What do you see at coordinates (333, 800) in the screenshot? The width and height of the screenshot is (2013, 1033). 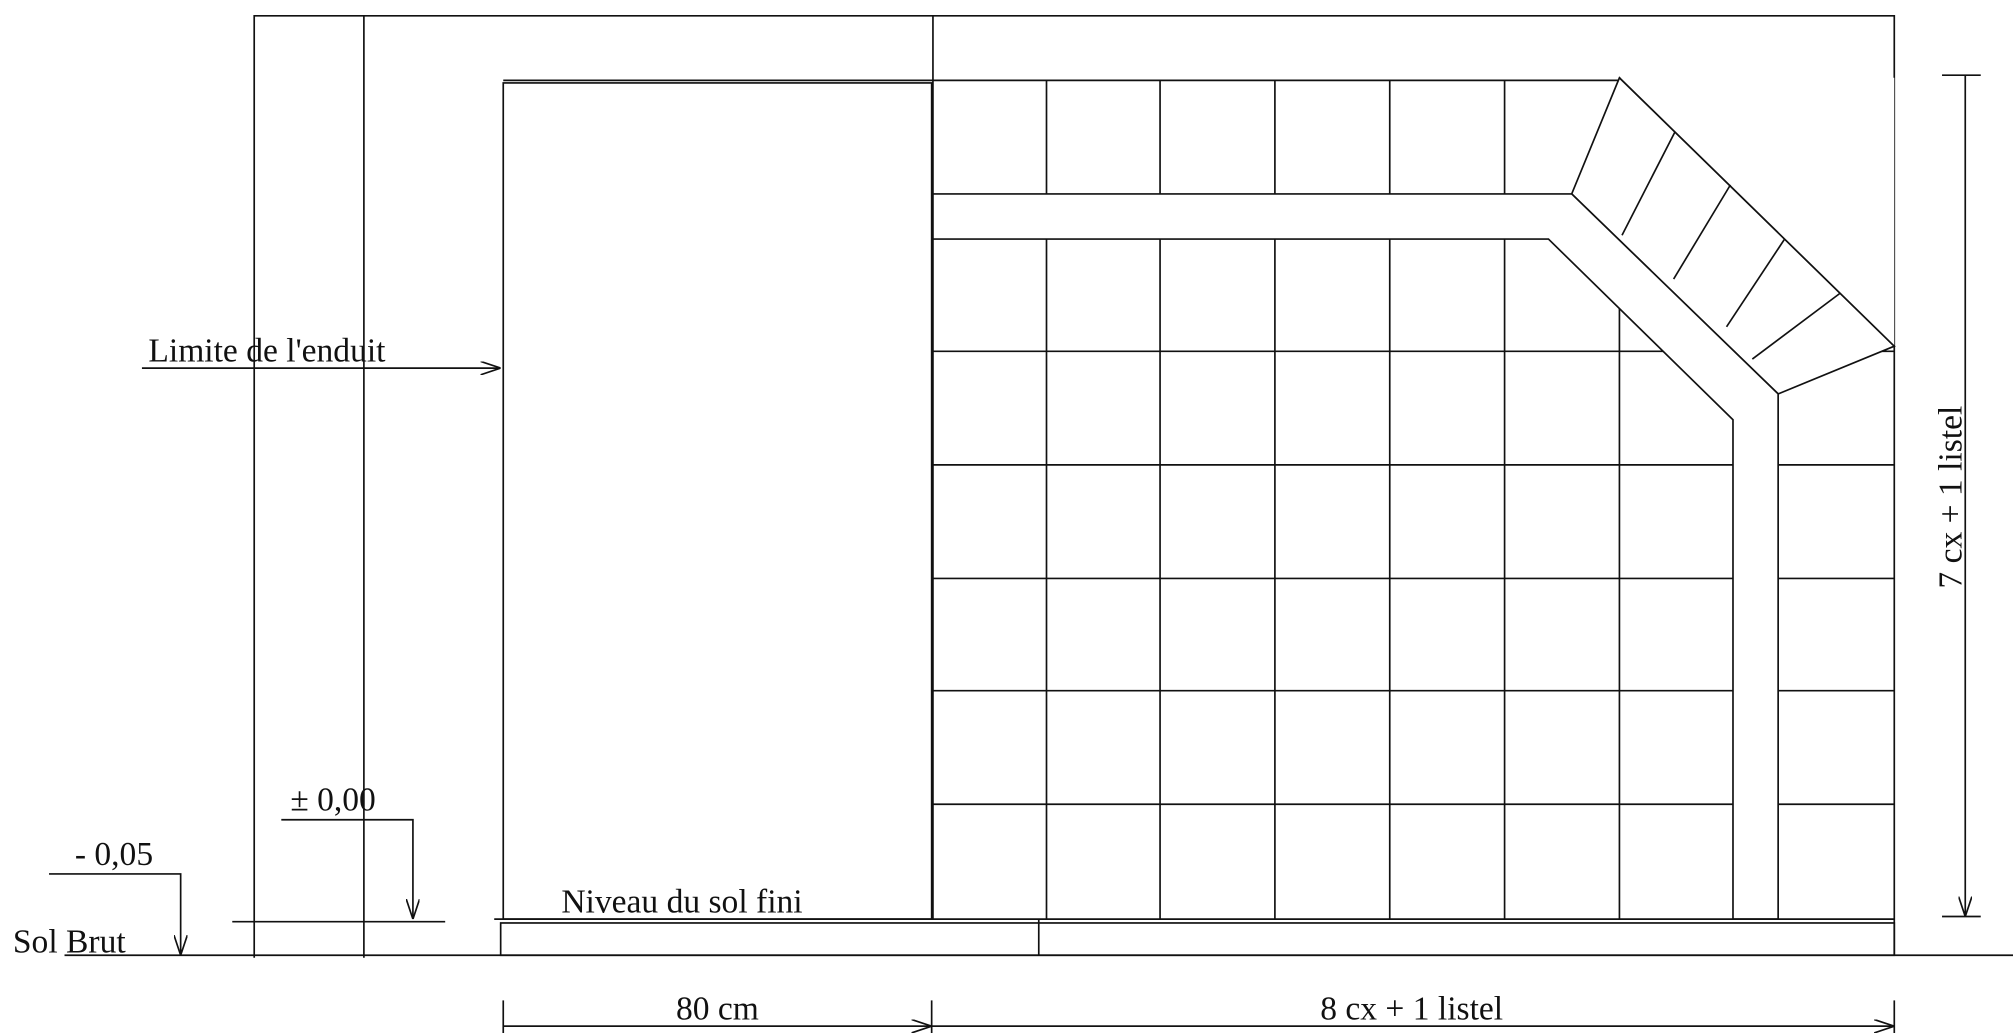 I see `label: ± 0,00` at bounding box center [333, 800].